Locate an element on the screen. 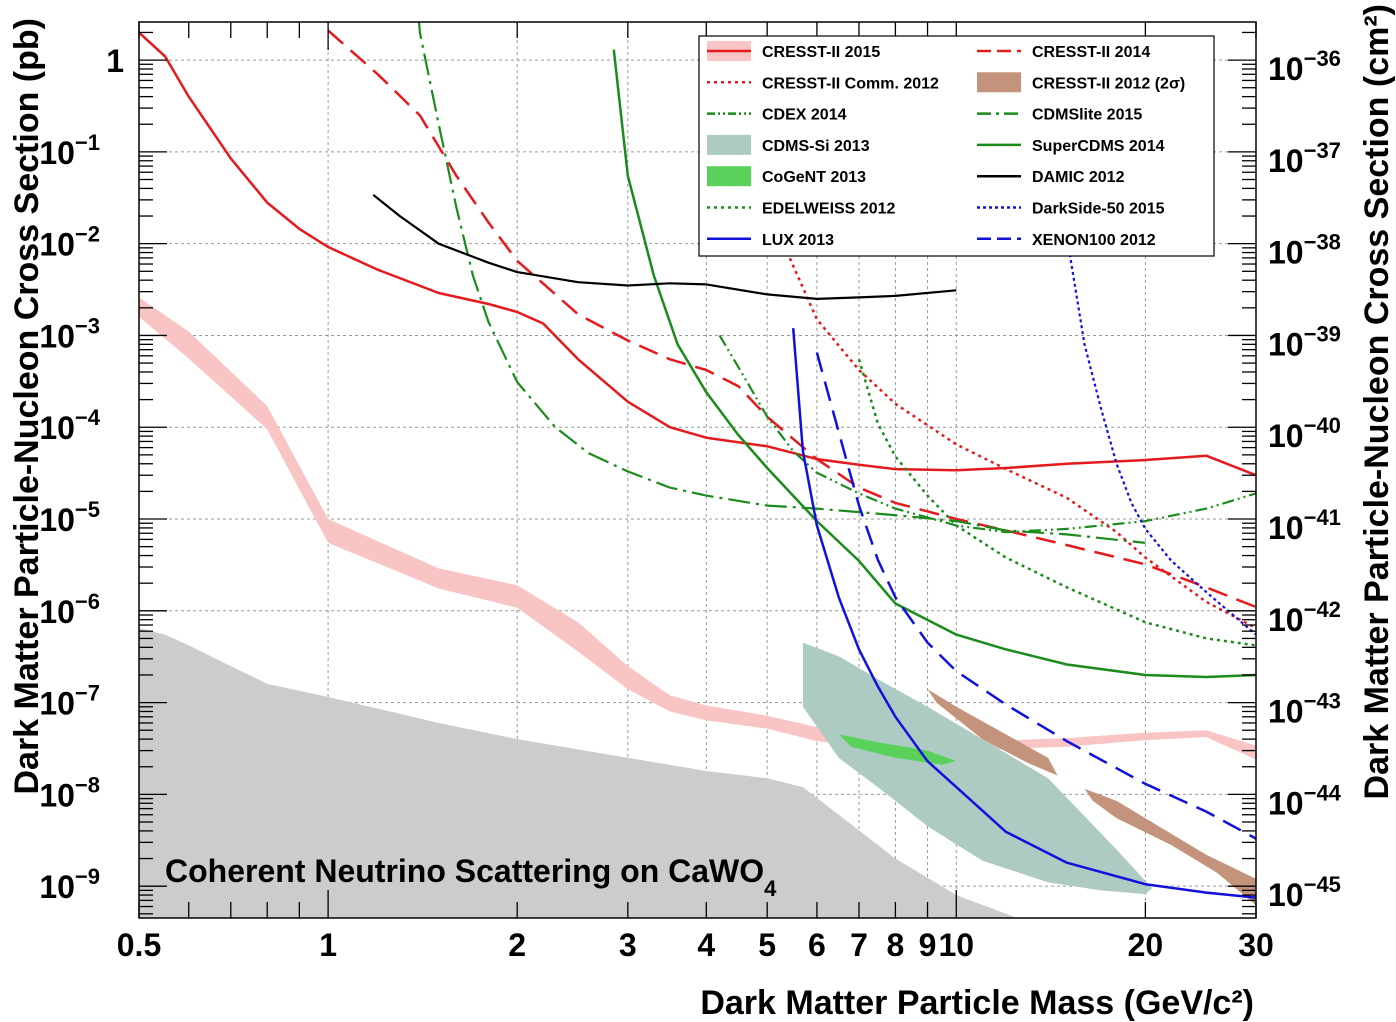  legend-label: DarkSide-50 2015 is located at coordinates (1098, 209).